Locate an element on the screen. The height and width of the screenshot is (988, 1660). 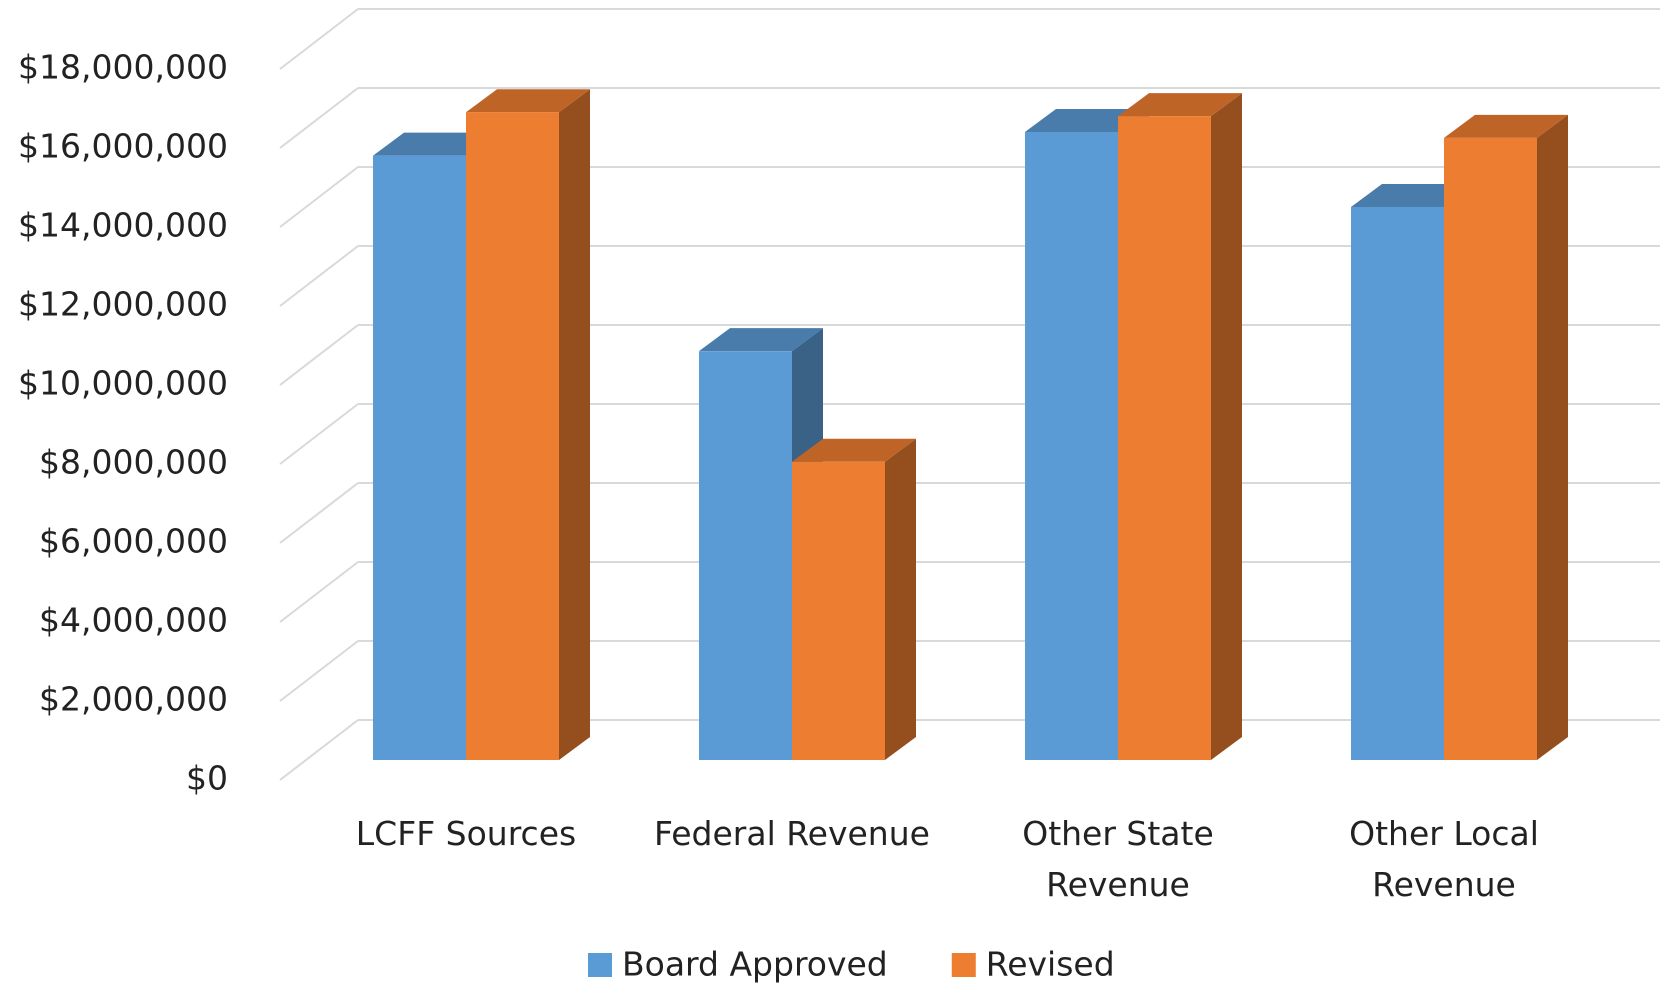
y-tick-label: $8,000,000 is located at coordinates (133, 462).